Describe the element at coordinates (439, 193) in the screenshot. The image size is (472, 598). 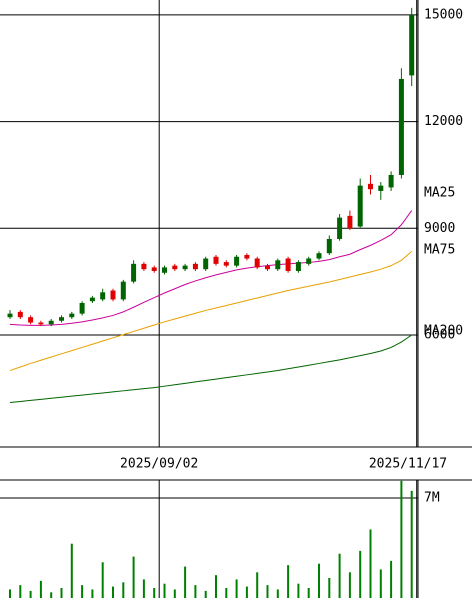
I see `legend-label: MA25` at that location.